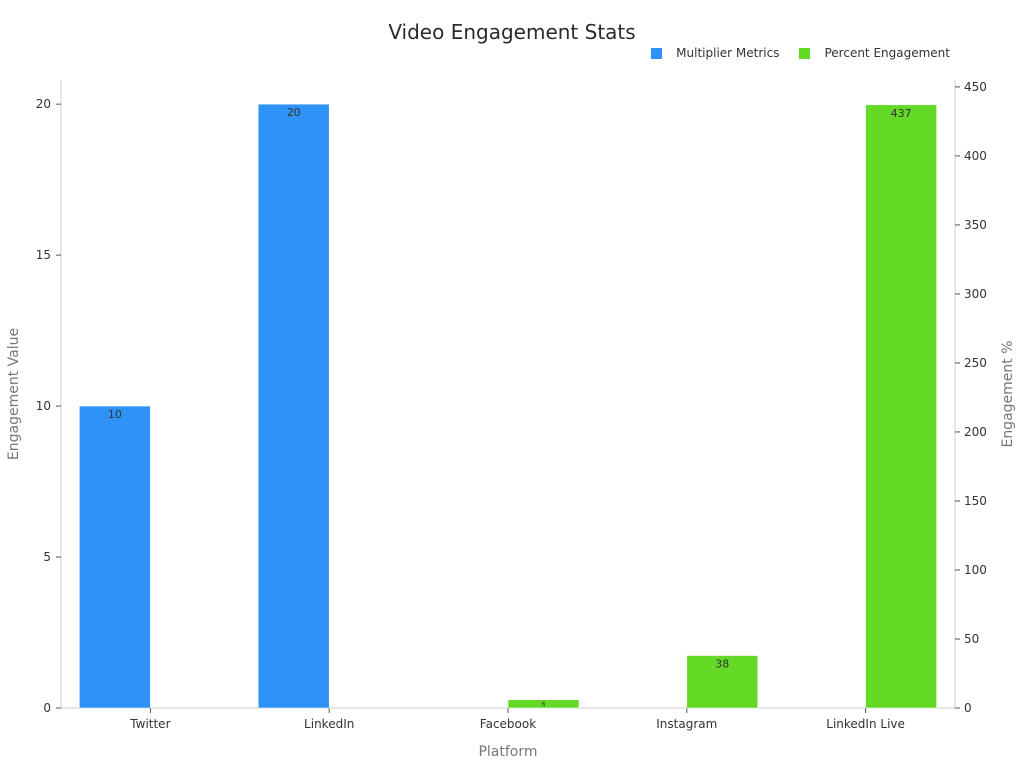 This screenshot has height=768, width=1024. What do you see at coordinates (975, 225) in the screenshot?
I see `y2-tick-label: 350` at bounding box center [975, 225].